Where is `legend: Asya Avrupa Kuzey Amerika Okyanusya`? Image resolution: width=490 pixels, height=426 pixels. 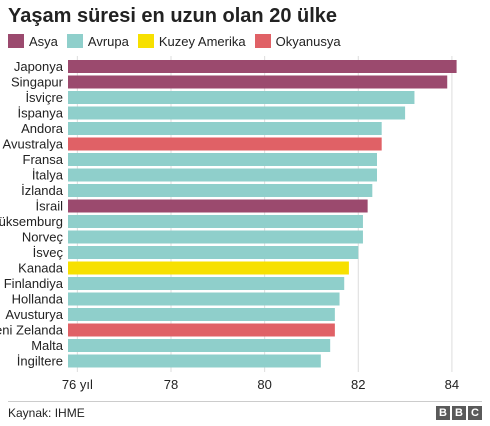 legend: Asya Avrupa Kuzey Amerika Okyanusya is located at coordinates (179, 41).